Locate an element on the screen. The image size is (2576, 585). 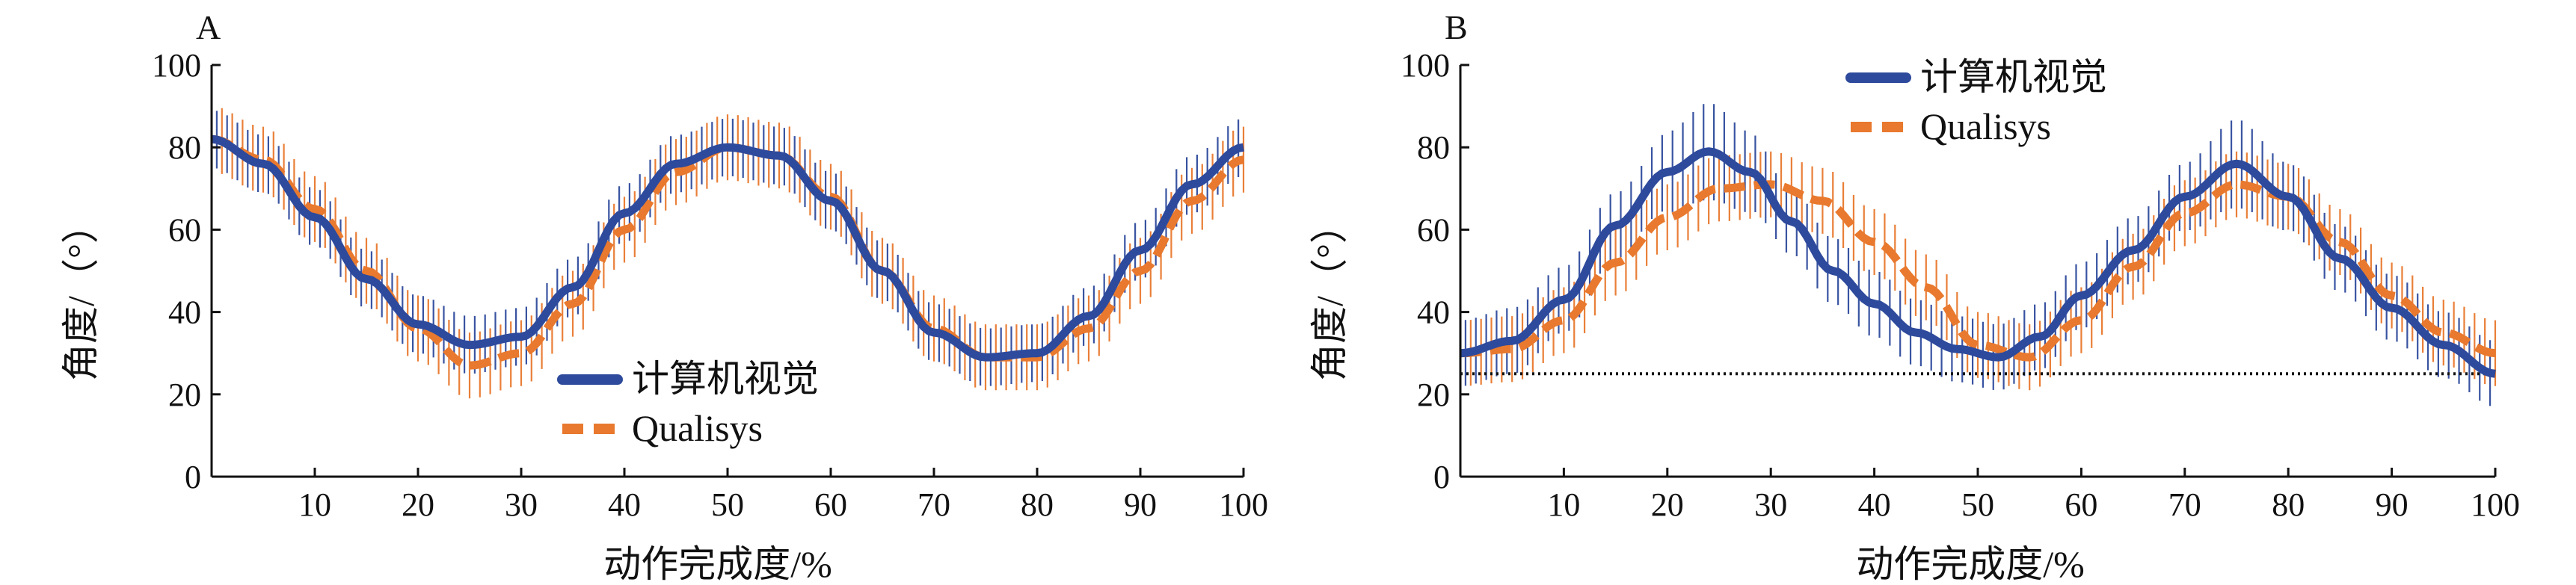
panel-a-x-axis-label: 动作完成度/% is located at coordinates (717, 564).